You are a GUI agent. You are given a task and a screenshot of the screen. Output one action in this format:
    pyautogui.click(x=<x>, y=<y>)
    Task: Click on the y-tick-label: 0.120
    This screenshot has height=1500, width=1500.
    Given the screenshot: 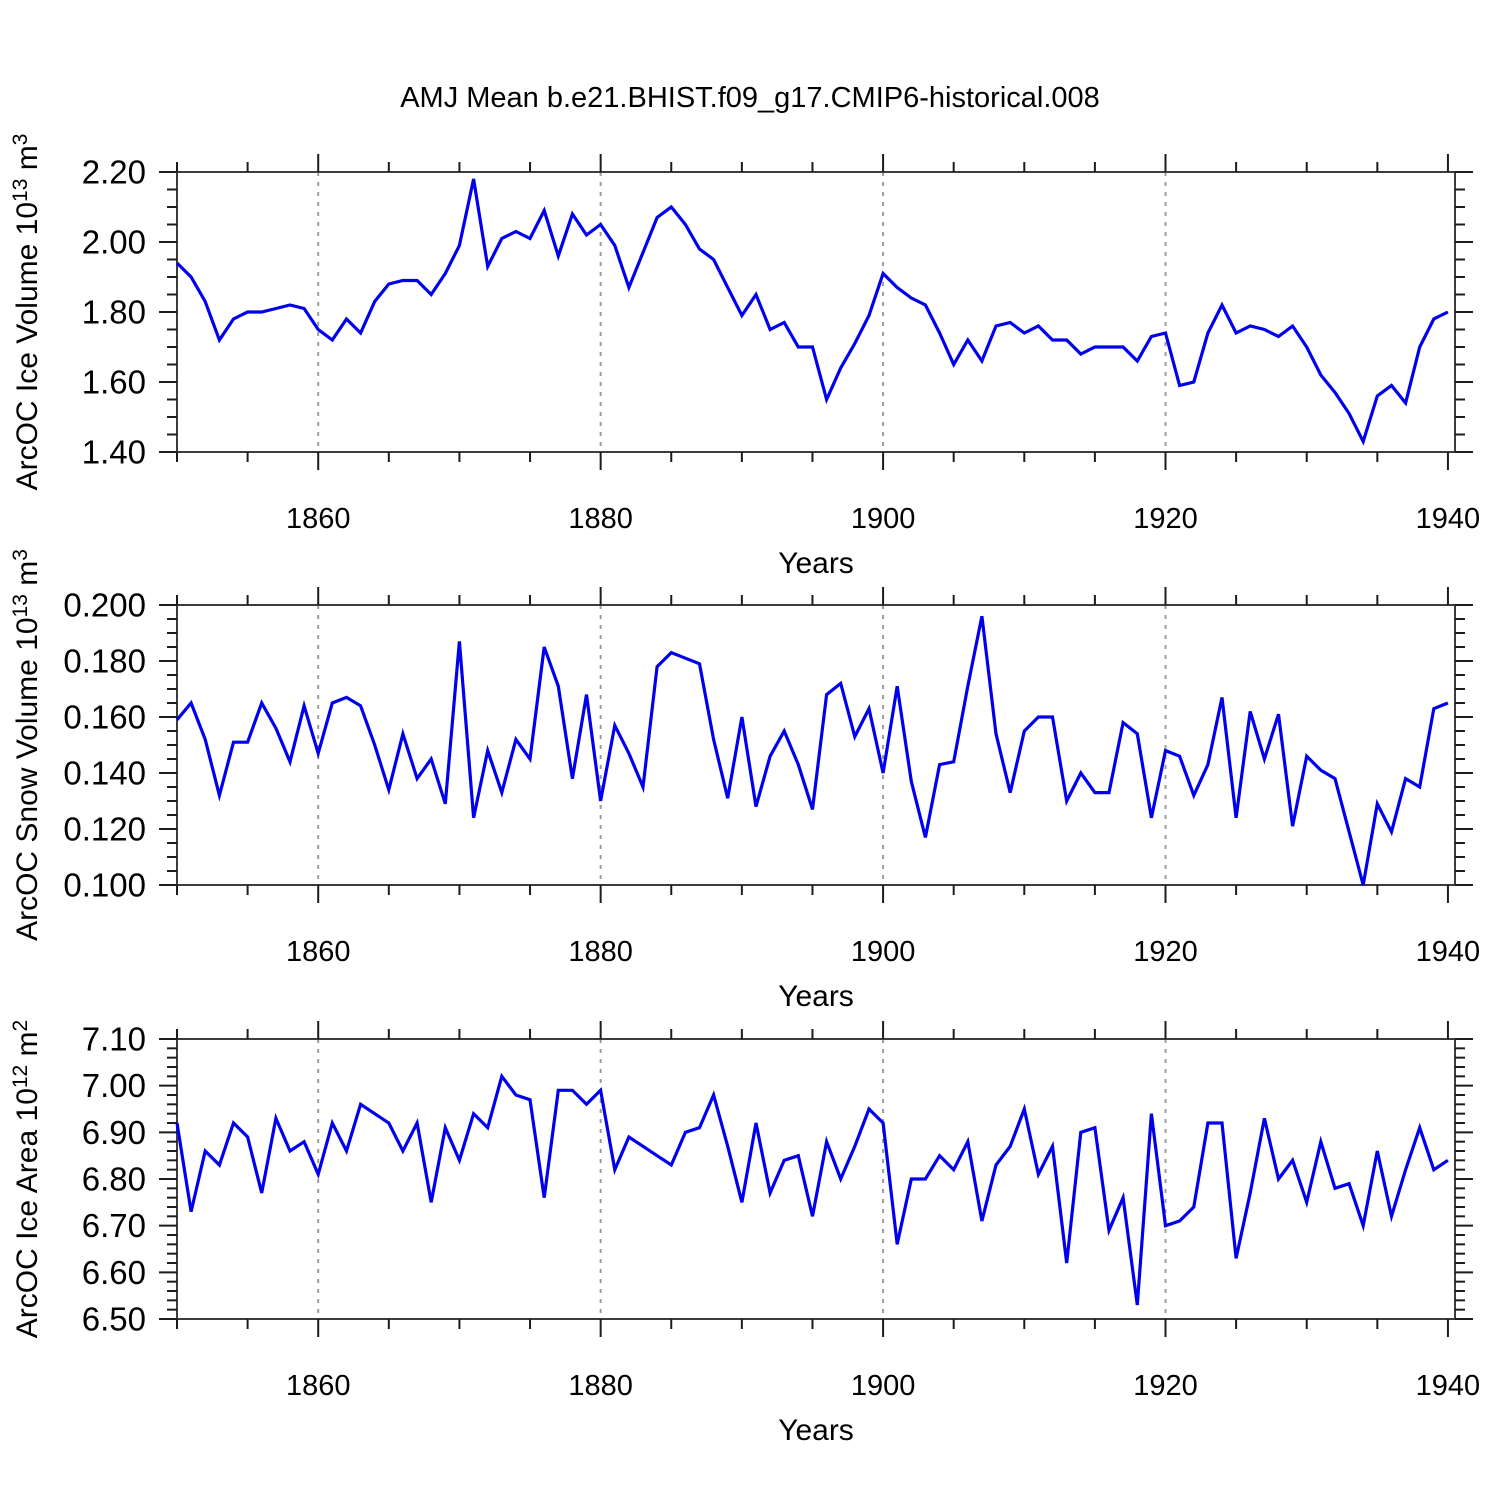 What is the action you would take?
    pyautogui.click(x=104, y=829)
    